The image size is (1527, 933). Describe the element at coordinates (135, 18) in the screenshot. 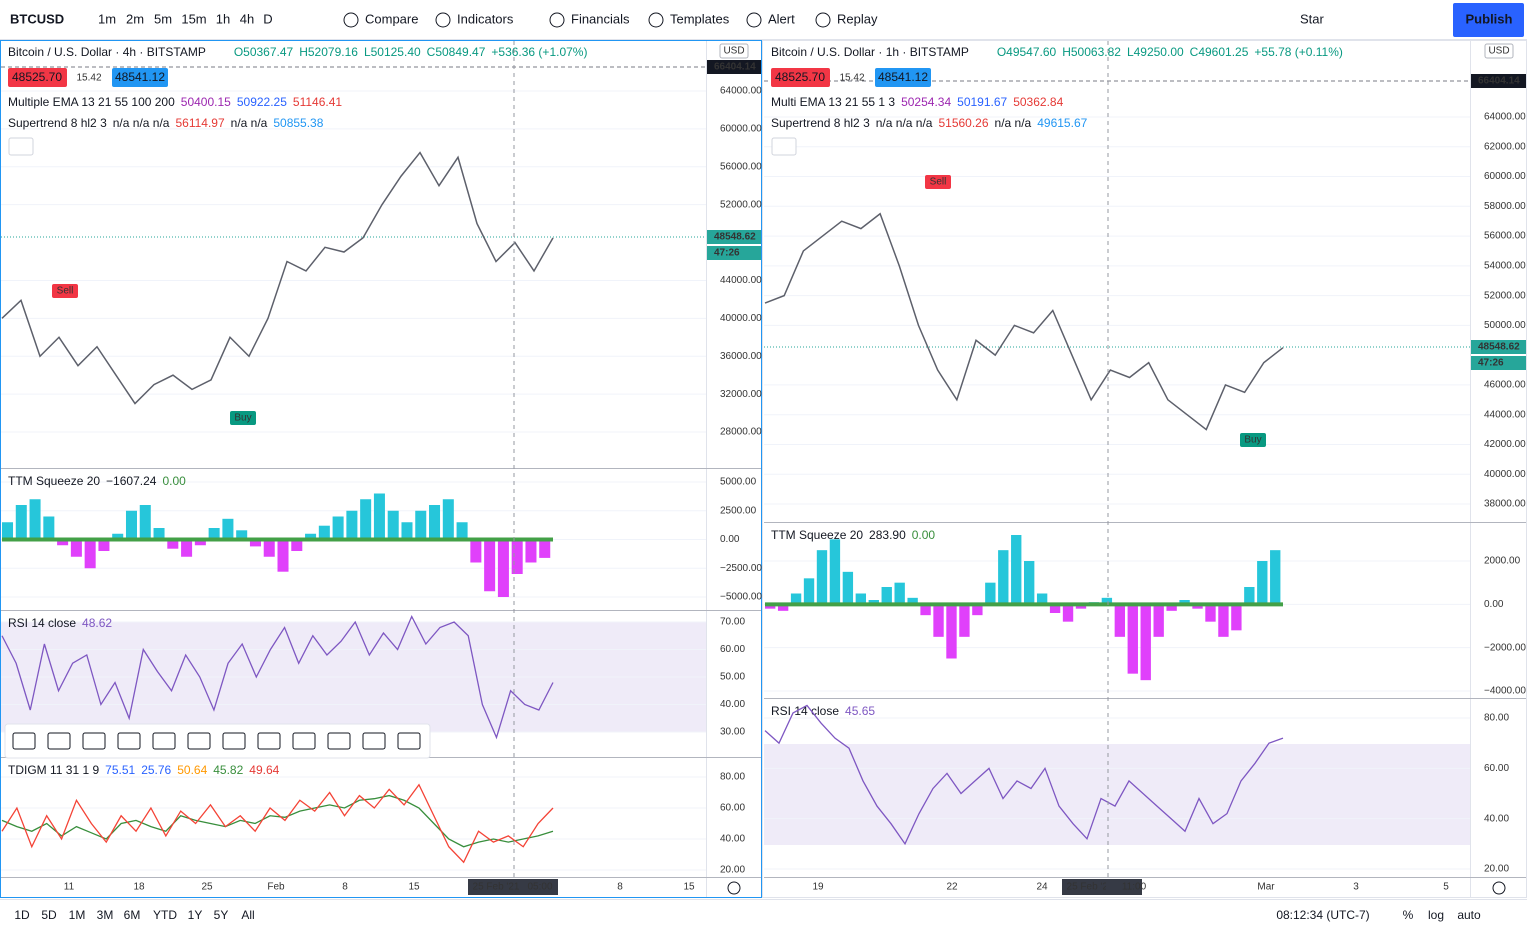

I see `interval-button: 2m` at that location.